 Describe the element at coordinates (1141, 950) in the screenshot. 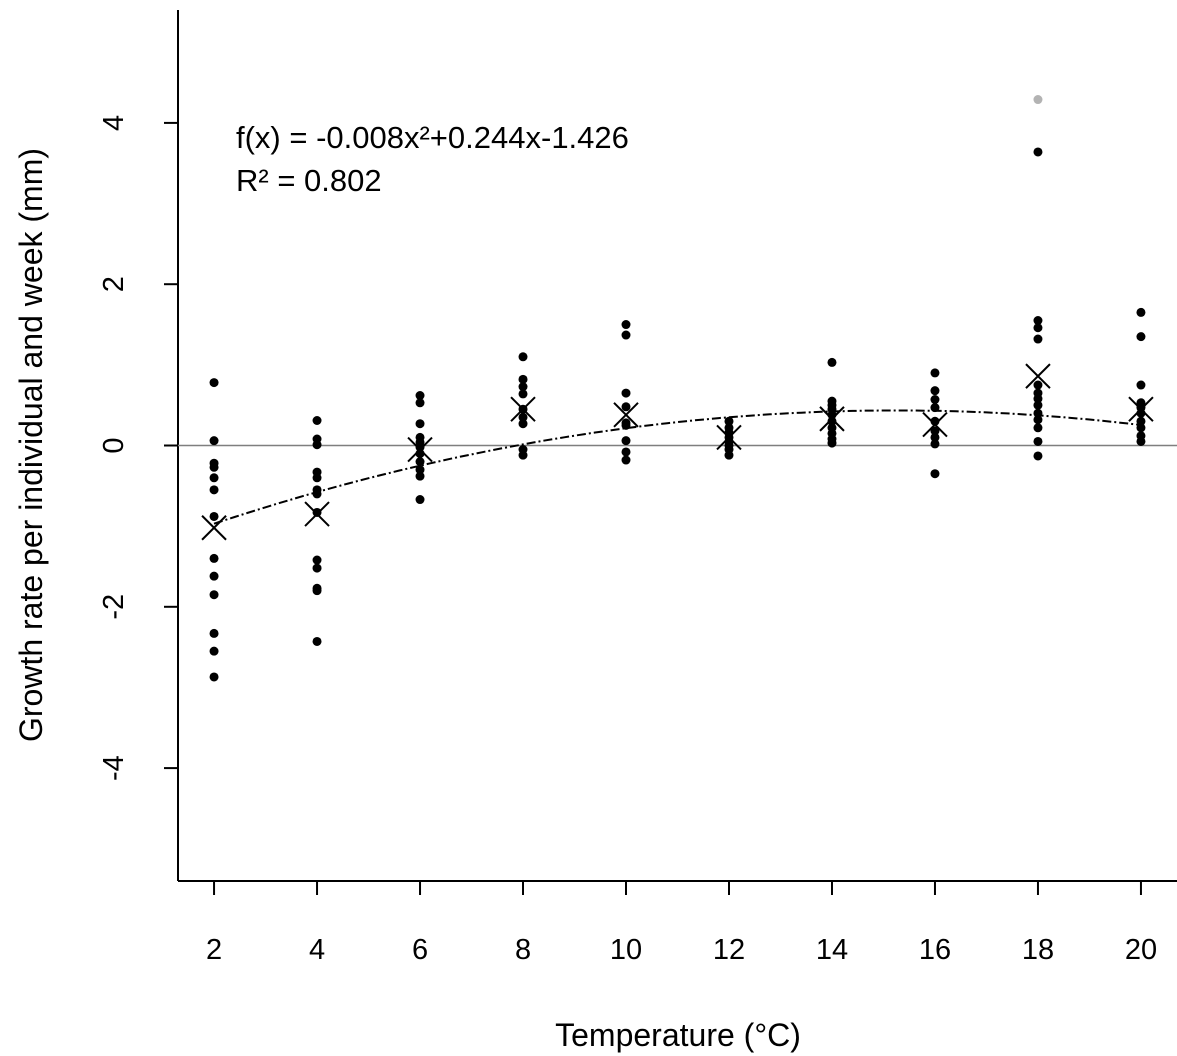

I see `x-tick-label: 20` at that location.